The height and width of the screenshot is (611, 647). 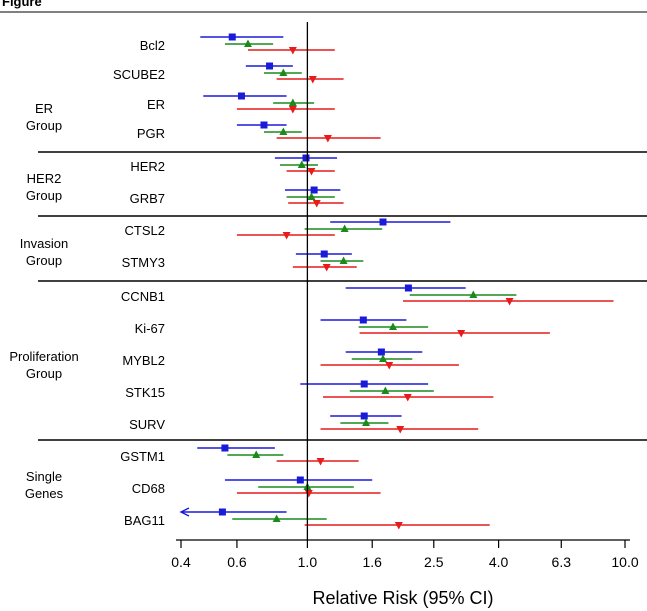 I want to click on x-tick-label: 6.3, so click(x=562, y=562).